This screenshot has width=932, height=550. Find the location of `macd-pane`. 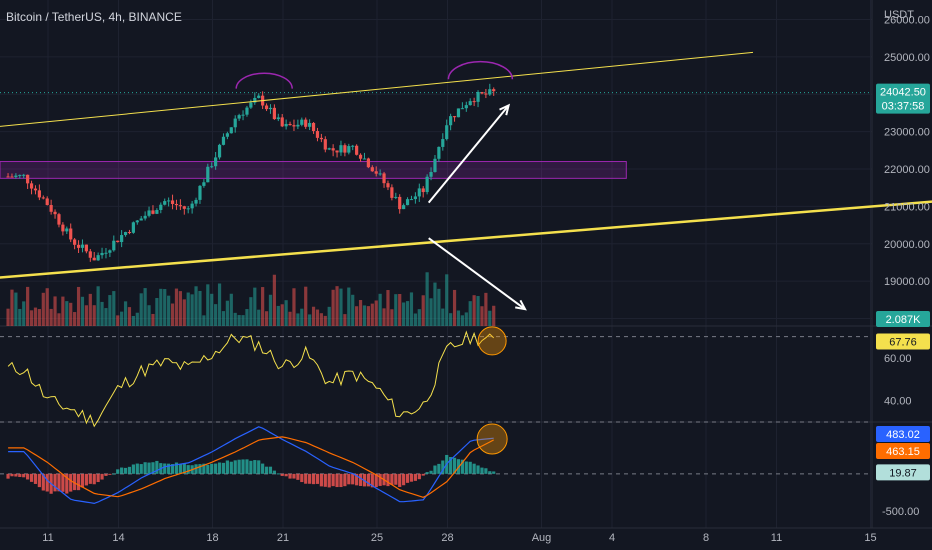

macd-pane is located at coordinates (436, 464).